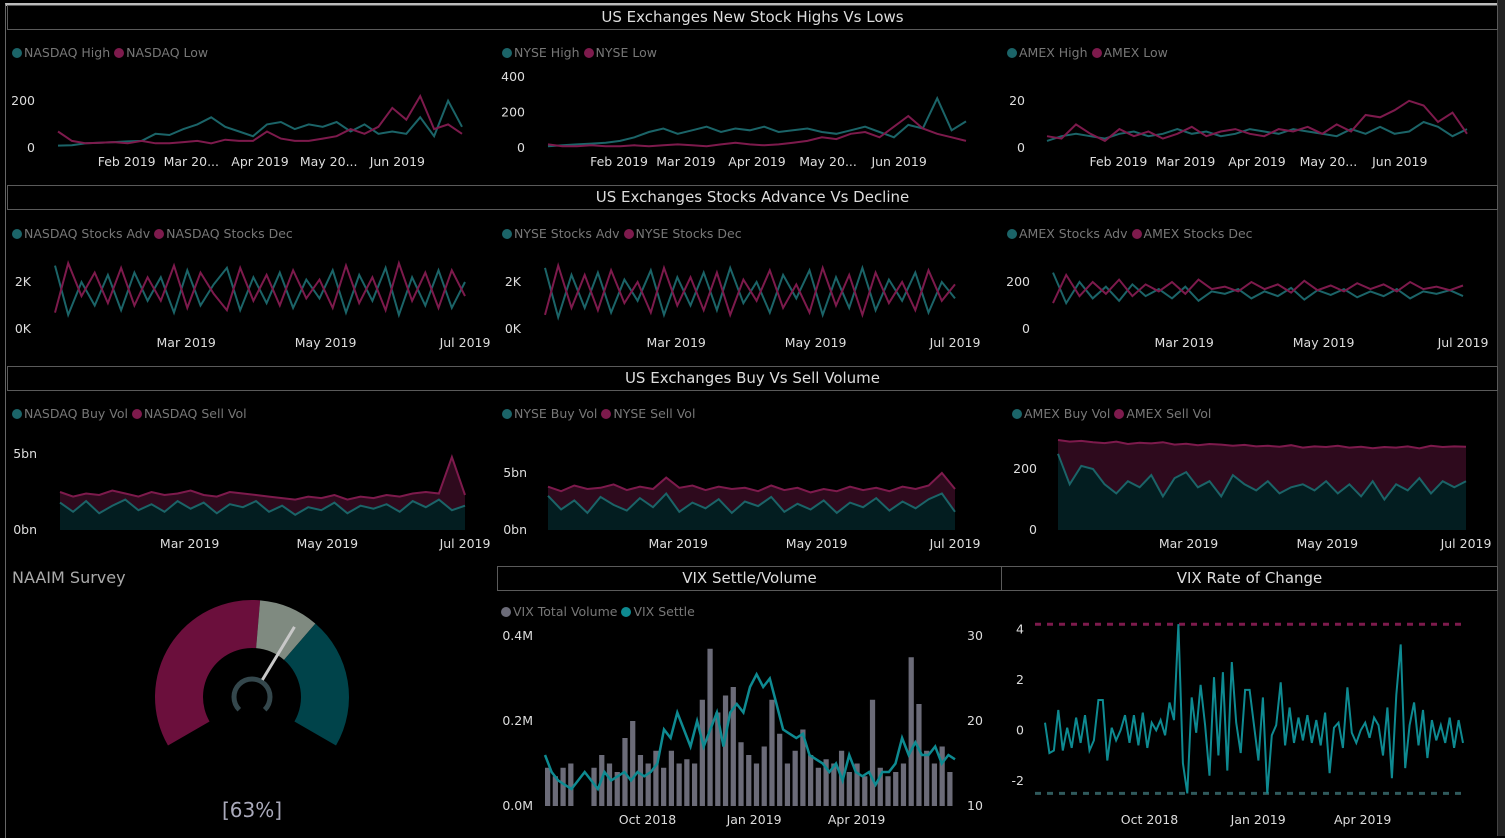 The height and width of the screenshot is (838, 1505). Describe the element at coordinates (1061, 413) in the screenshot. I see `legend-item: AMEX Buy Vol` at that location.